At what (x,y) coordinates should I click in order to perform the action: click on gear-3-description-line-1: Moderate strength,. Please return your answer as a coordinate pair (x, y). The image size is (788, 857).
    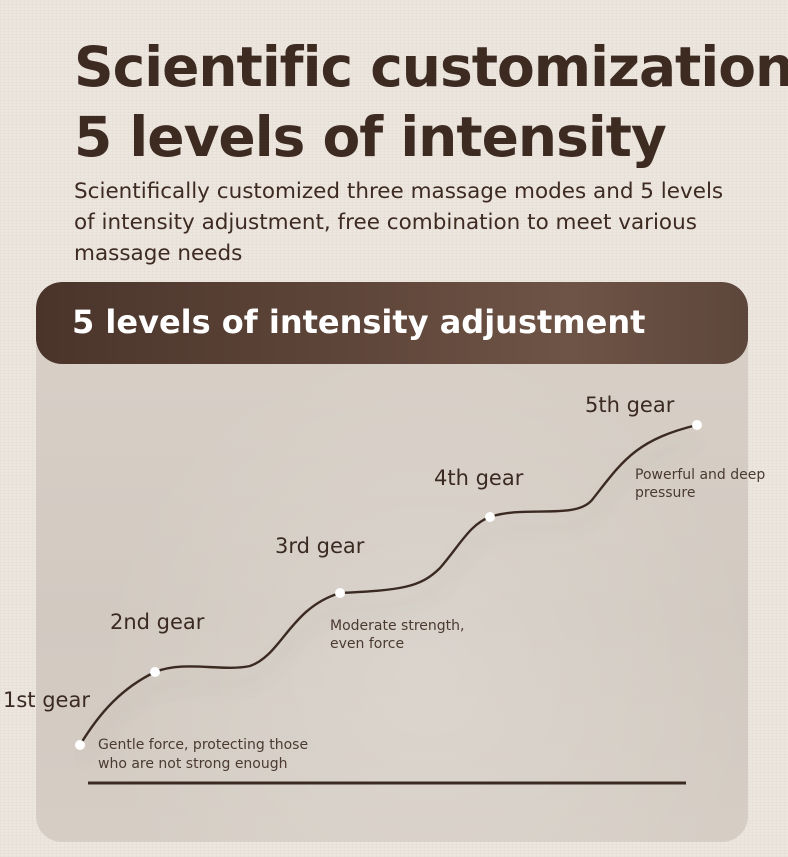
    Looking at the image, I should click on (397, 626).